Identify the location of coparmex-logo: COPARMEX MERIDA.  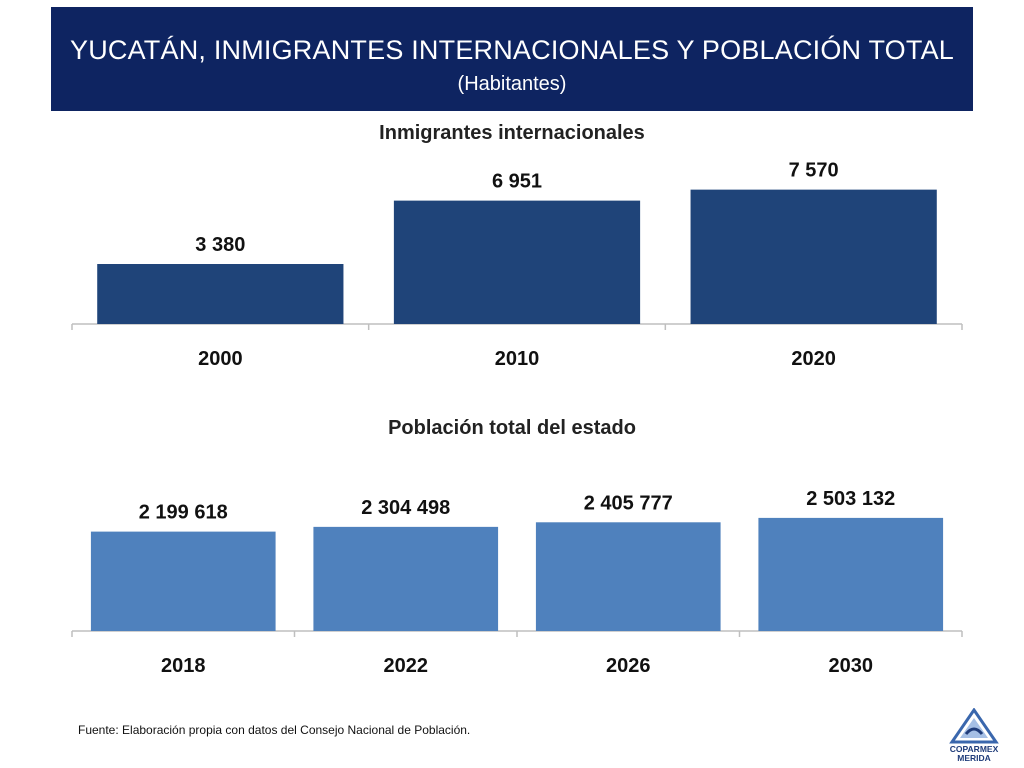
(974, 735).